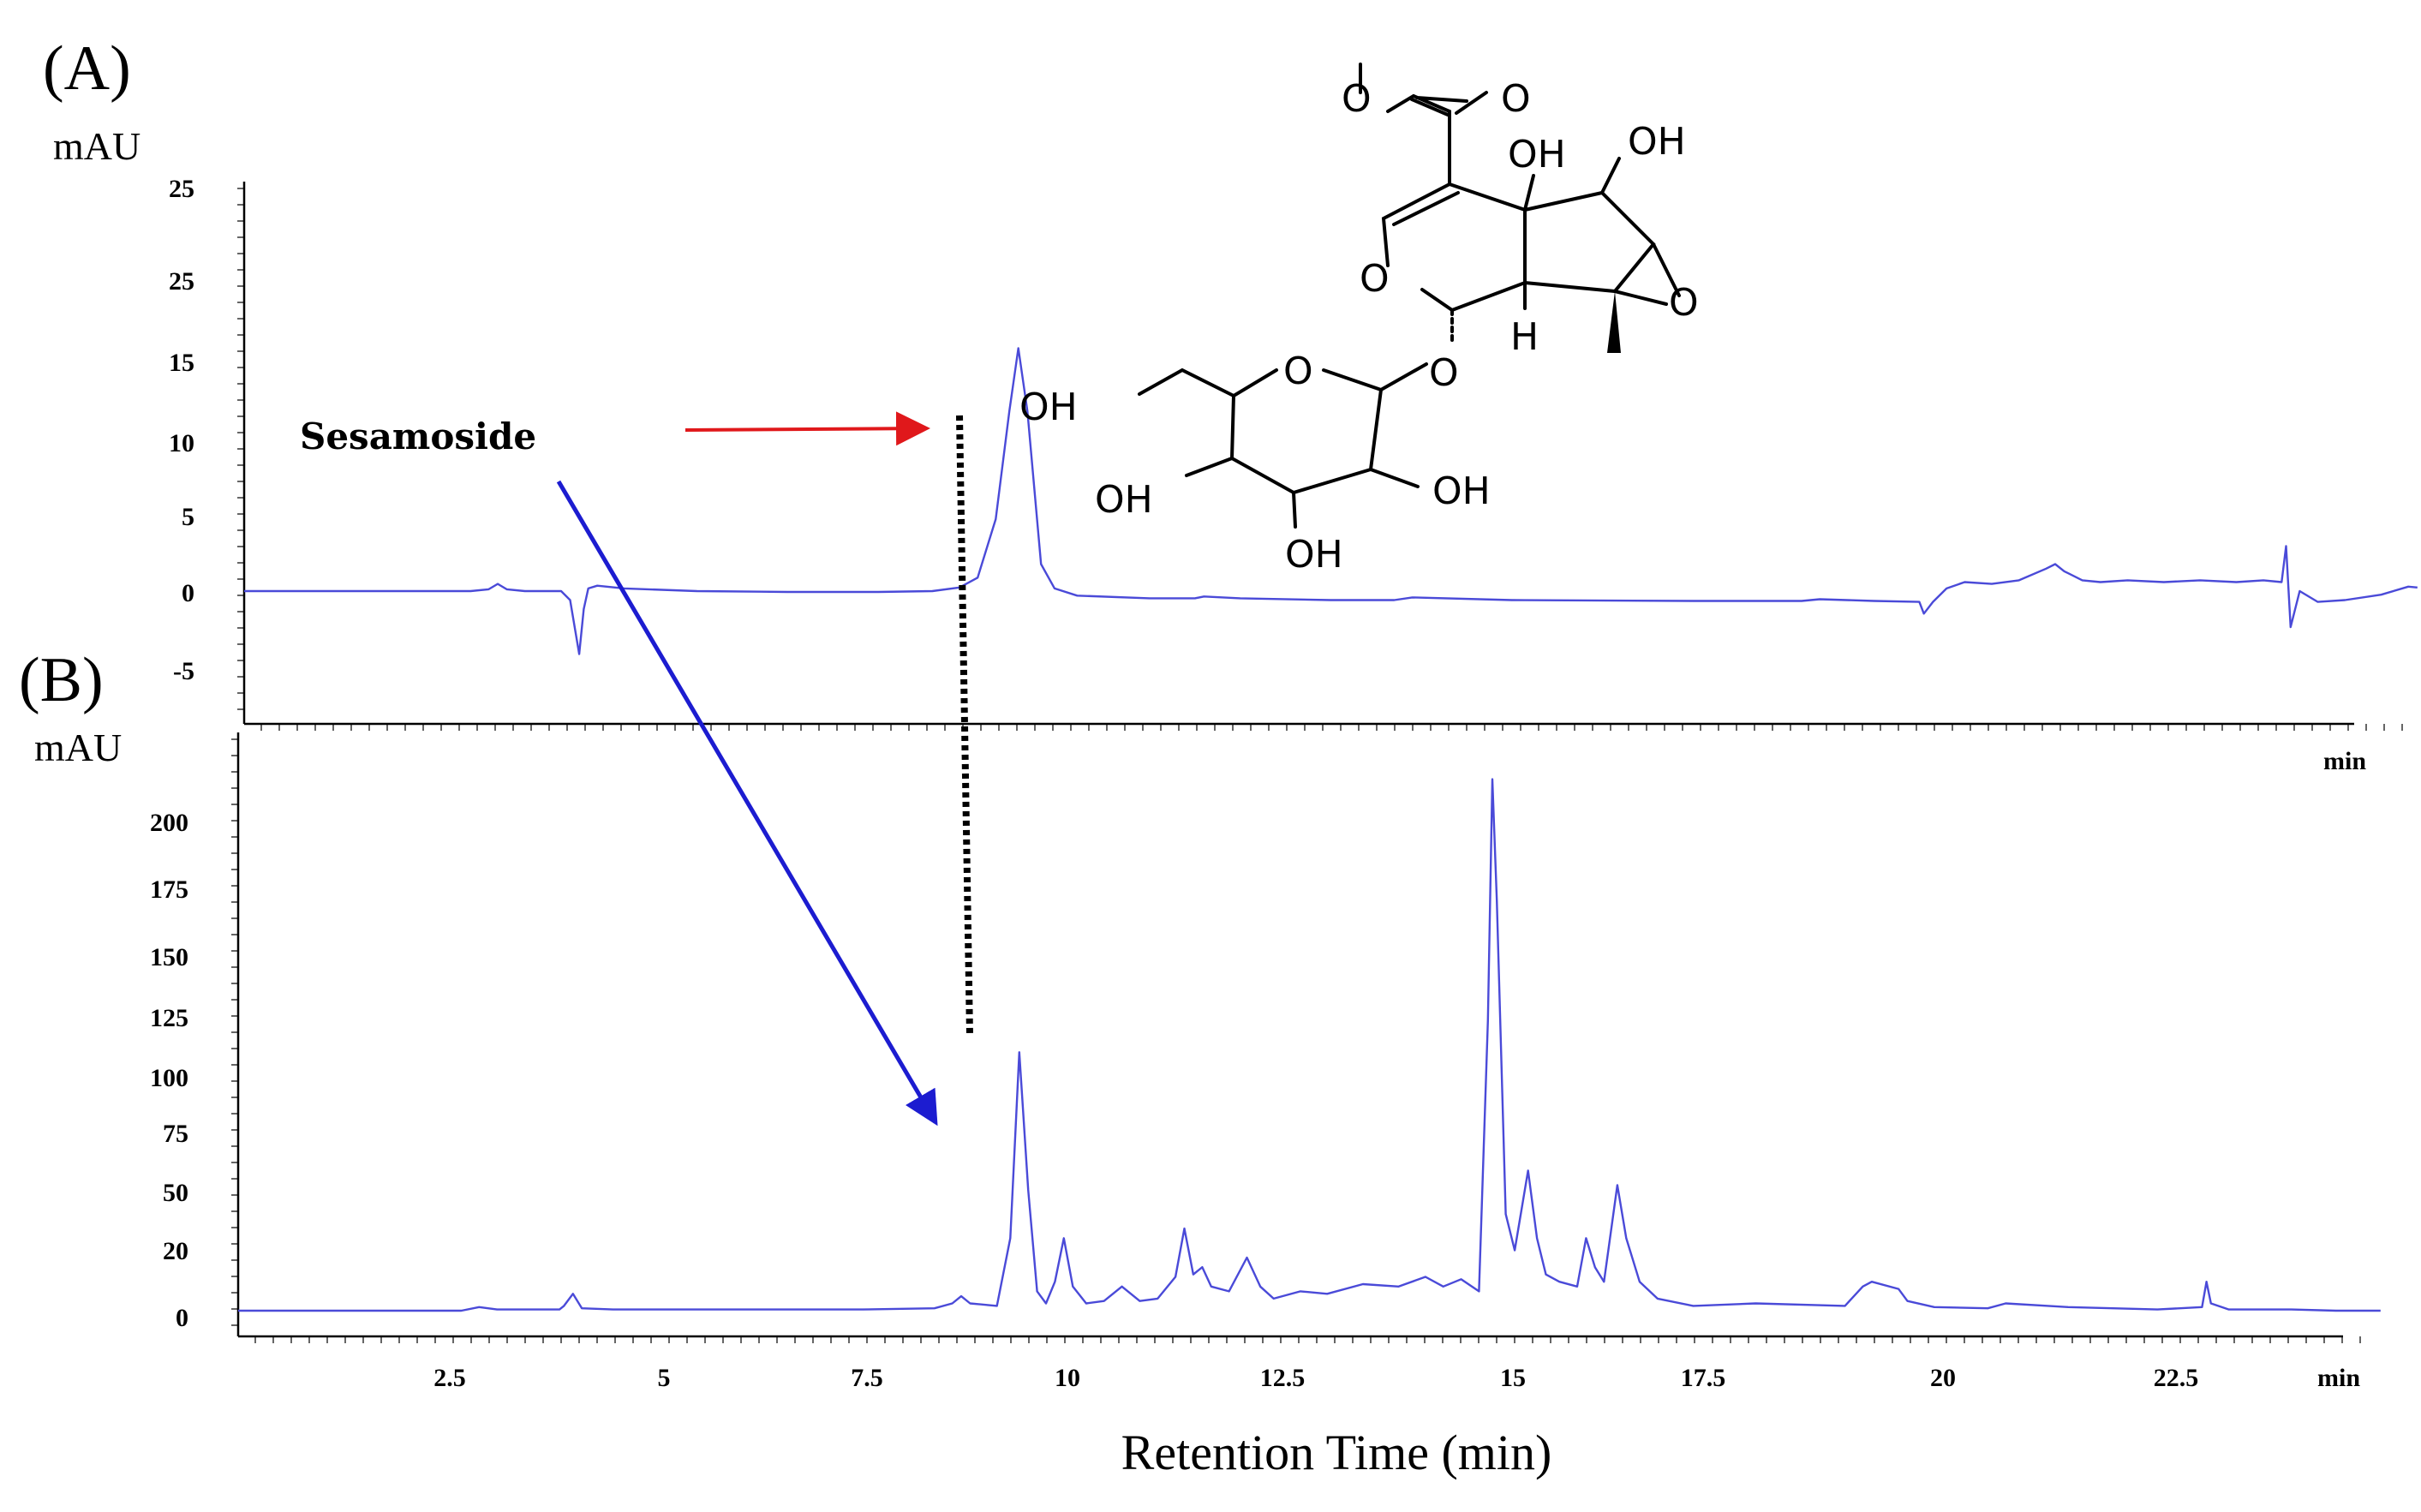 The width and height of the screenshot is (2421, 1512). What do you see at coordinates (1302, 493) in the screenshot?
I see `glucose-oh-bonds` at bounding box center [1302, 493].